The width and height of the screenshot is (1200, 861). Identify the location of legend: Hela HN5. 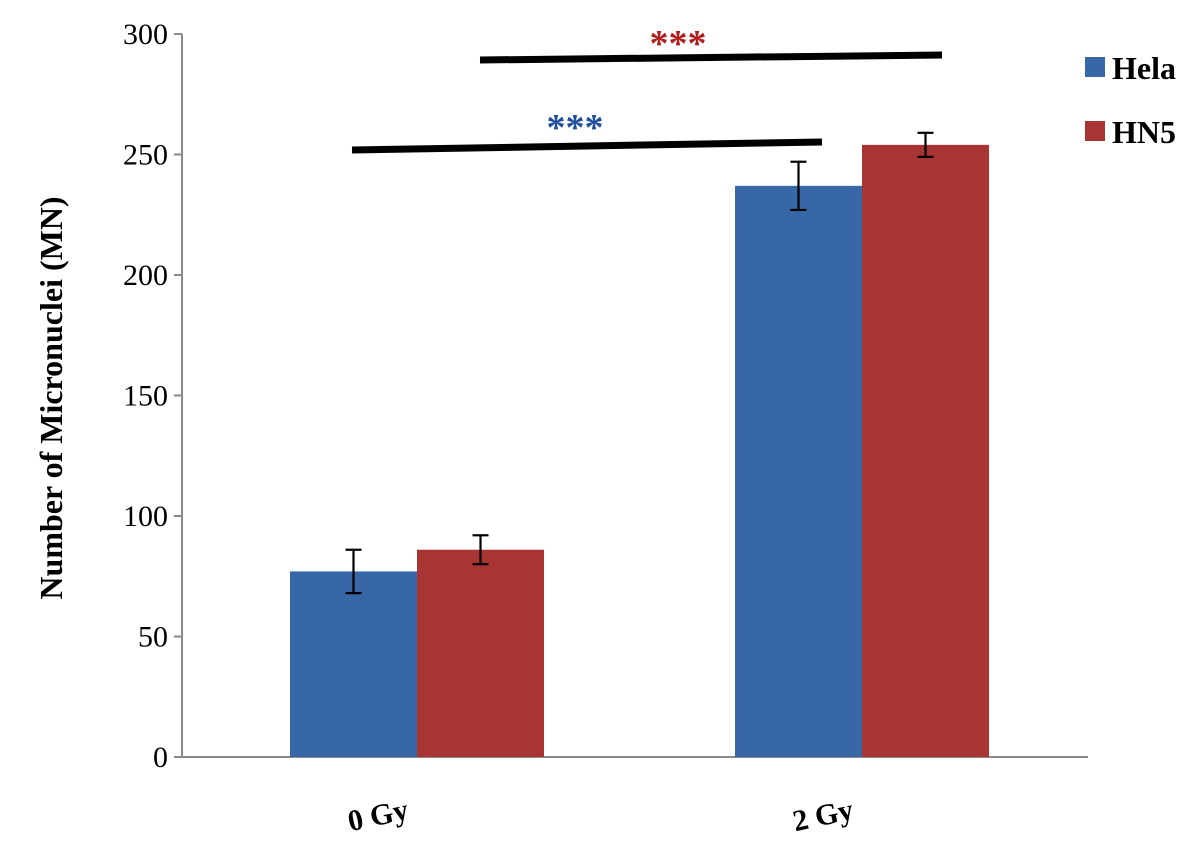
(1130, 100).